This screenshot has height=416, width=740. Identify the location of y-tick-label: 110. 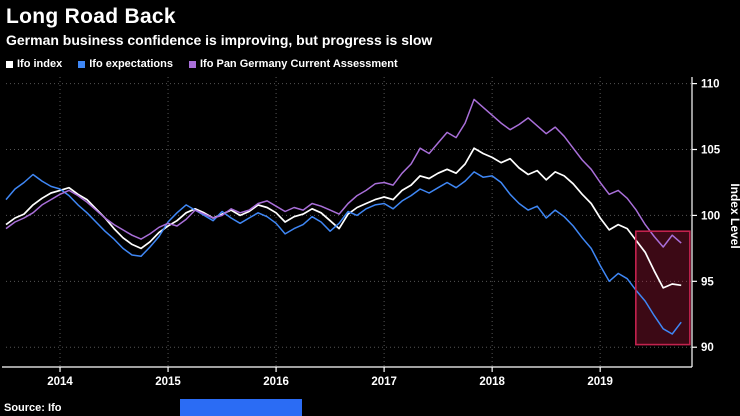
(710, 85).